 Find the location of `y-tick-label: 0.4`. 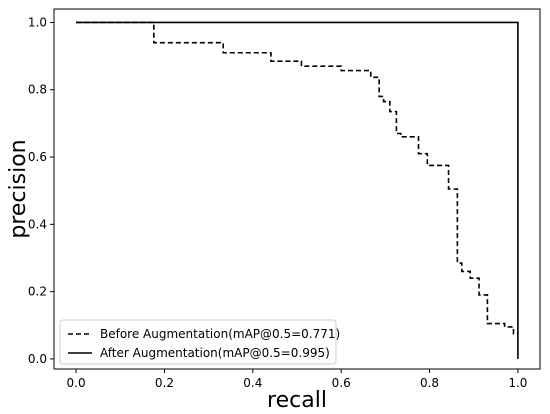

y-tick-label: 0.4 is located at coordinates (37, 224).